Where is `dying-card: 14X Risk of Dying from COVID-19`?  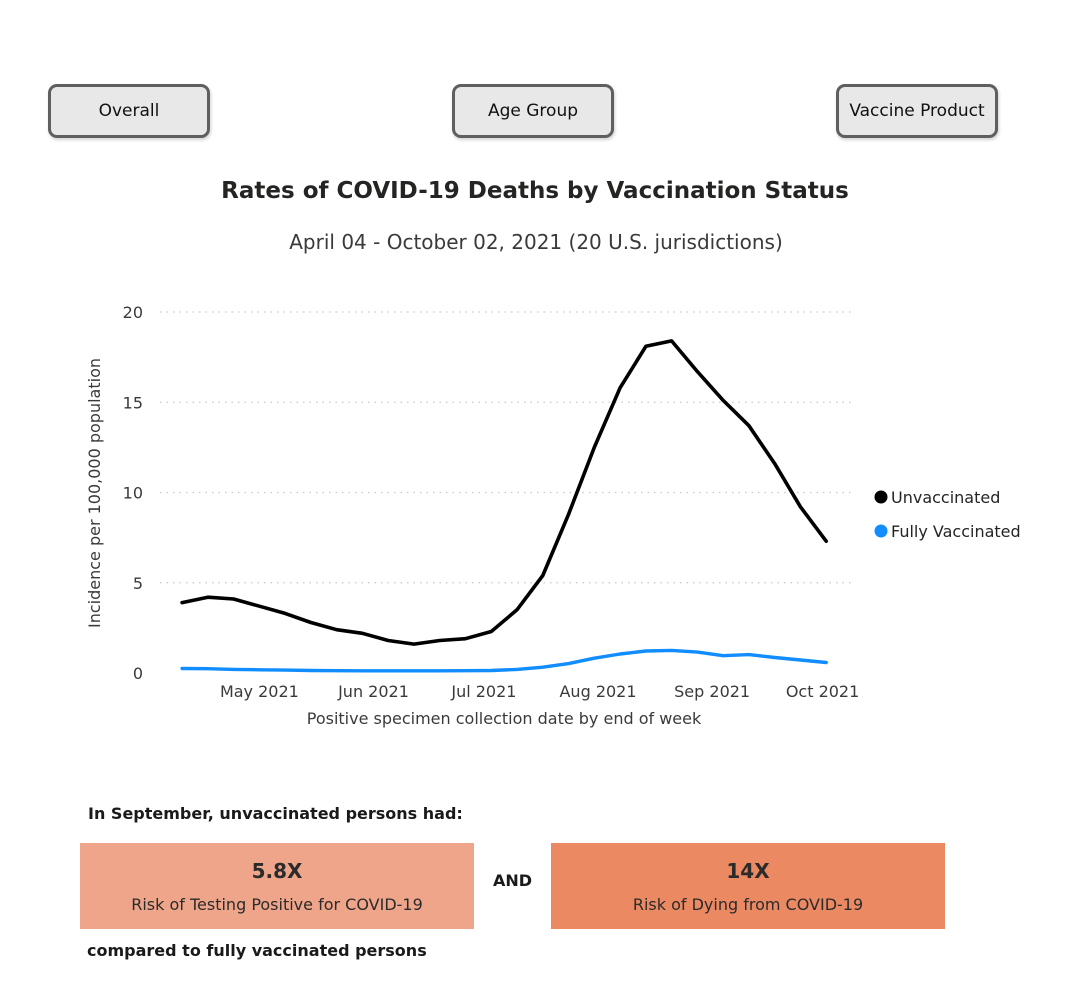
dying-card: 14X Risk of Dying from COVID-19 is located at coordinates (748, 886).